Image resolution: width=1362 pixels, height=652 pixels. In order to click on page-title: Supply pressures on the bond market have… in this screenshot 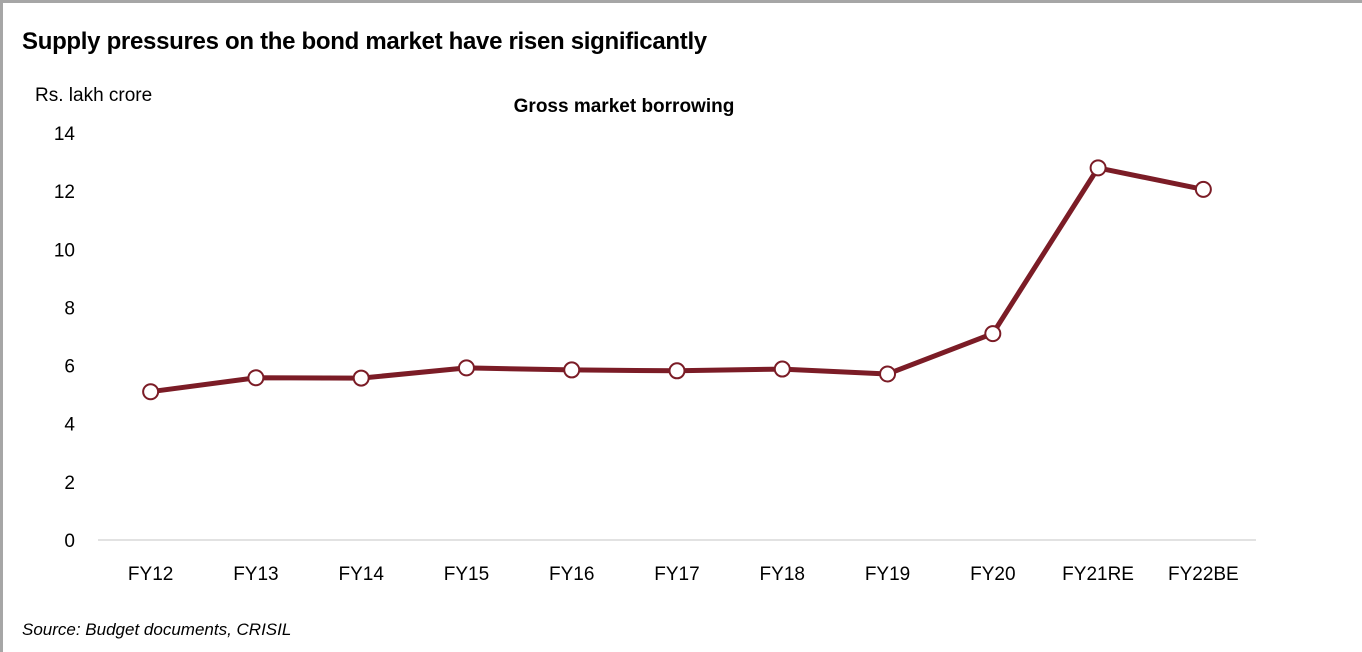, I will do `click(364, 41)`.